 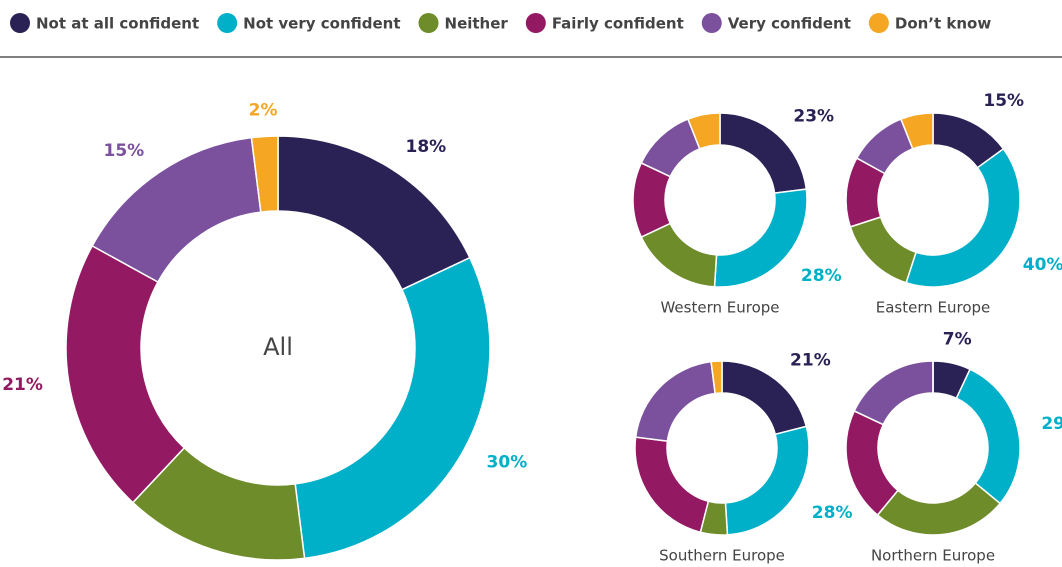 I want to click on value-label: 30%, so click(x=507, y=463).